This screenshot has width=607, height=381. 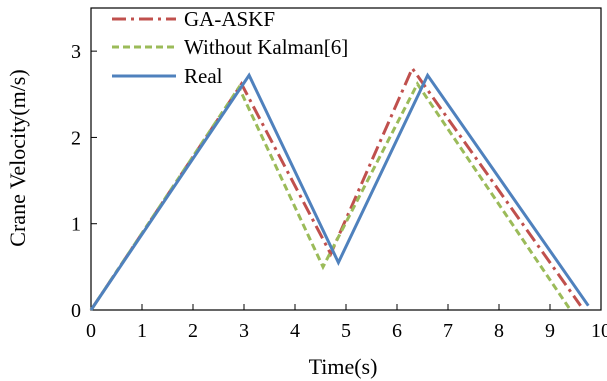 I want to click on x-axis: 0 1 2 3 4 5 6 7 8 9 10, so click(x=346, y=323).